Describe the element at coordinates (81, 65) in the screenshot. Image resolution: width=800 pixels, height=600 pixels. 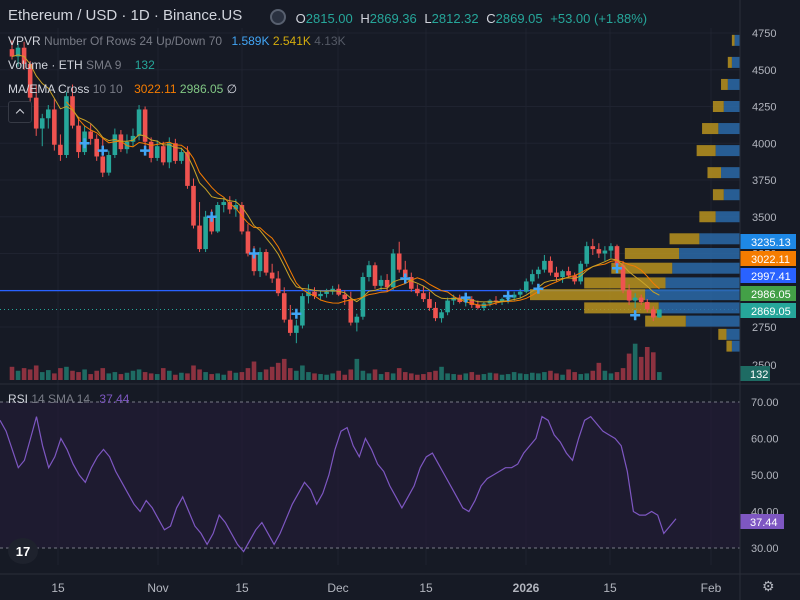
I see `volume-legend: Volume · ETH SMA 9 132` at that location.